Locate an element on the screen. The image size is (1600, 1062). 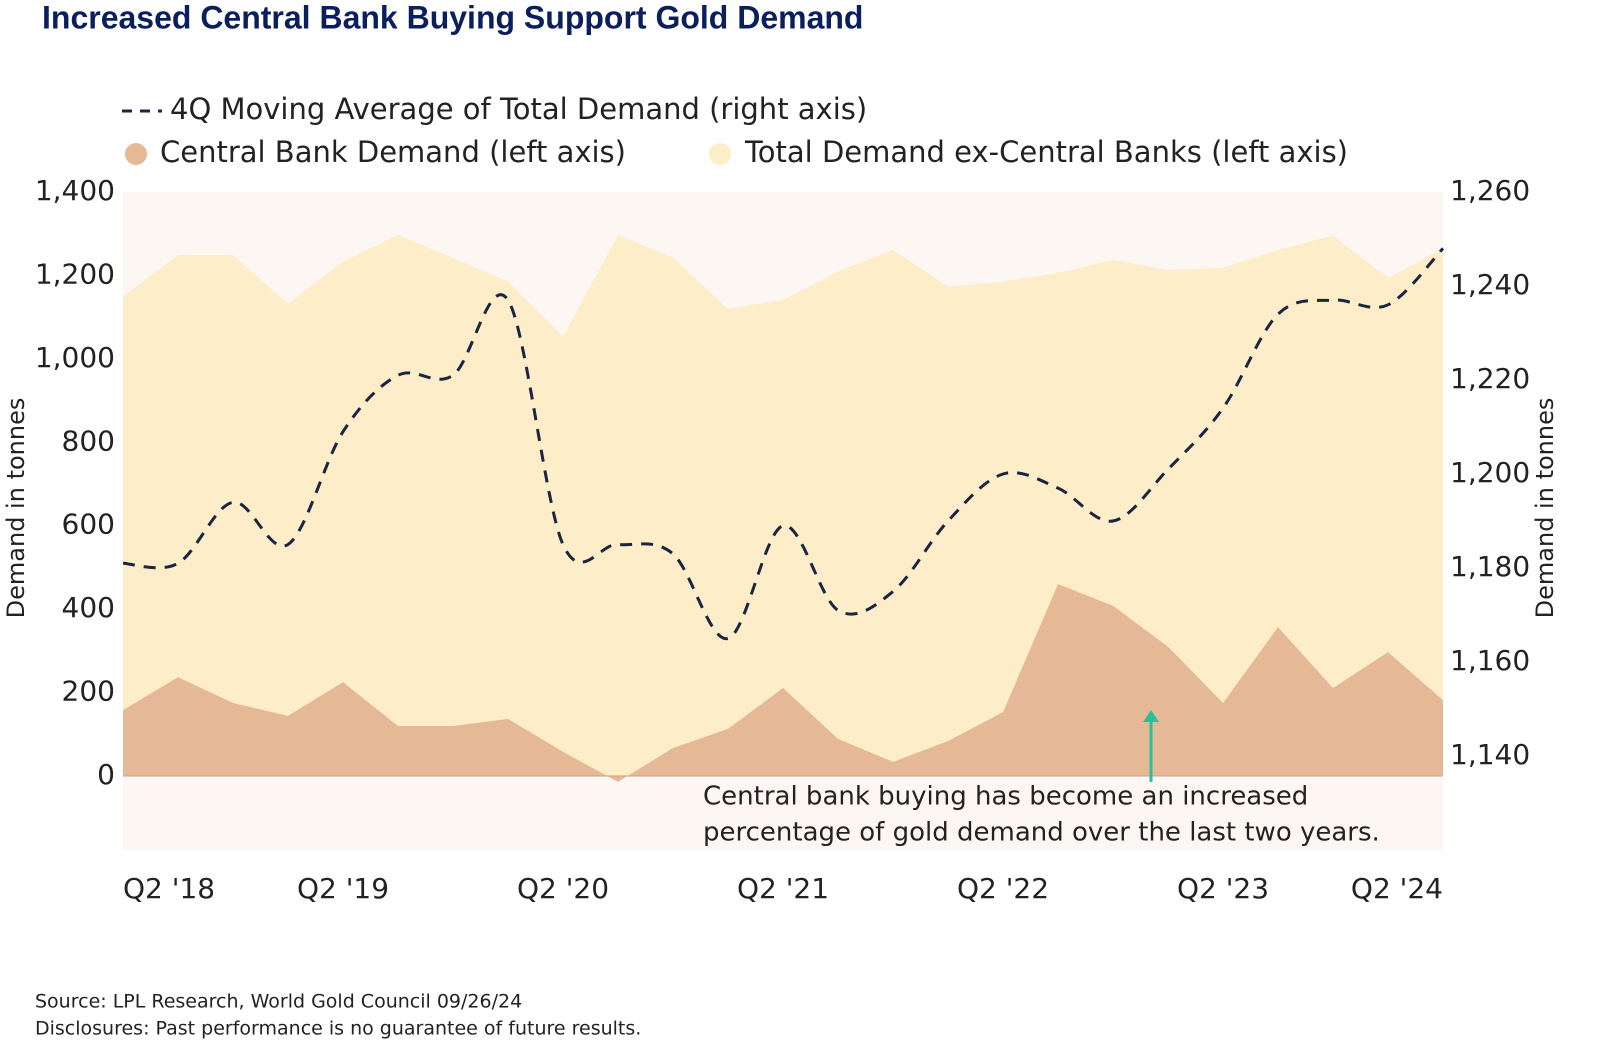
x-tick-label: Q2 '22 is located at coordinates (1003, 888).